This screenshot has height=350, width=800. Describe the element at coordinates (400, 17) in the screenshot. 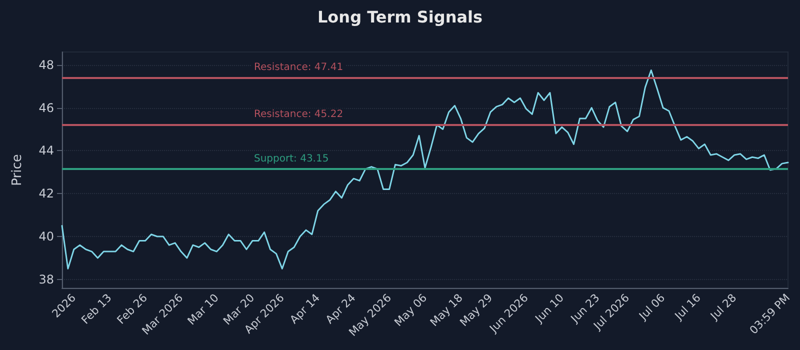

I see `chart-title: Long Term Signals` at that location.